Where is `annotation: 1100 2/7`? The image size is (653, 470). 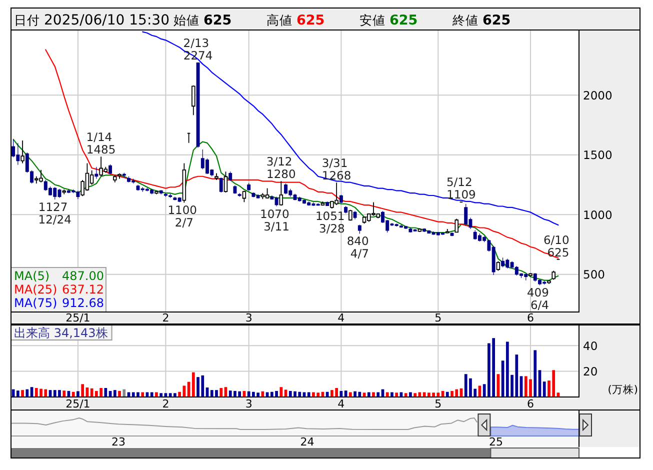 annotation: 1100 2/7 is located at coordinates (184, 216).